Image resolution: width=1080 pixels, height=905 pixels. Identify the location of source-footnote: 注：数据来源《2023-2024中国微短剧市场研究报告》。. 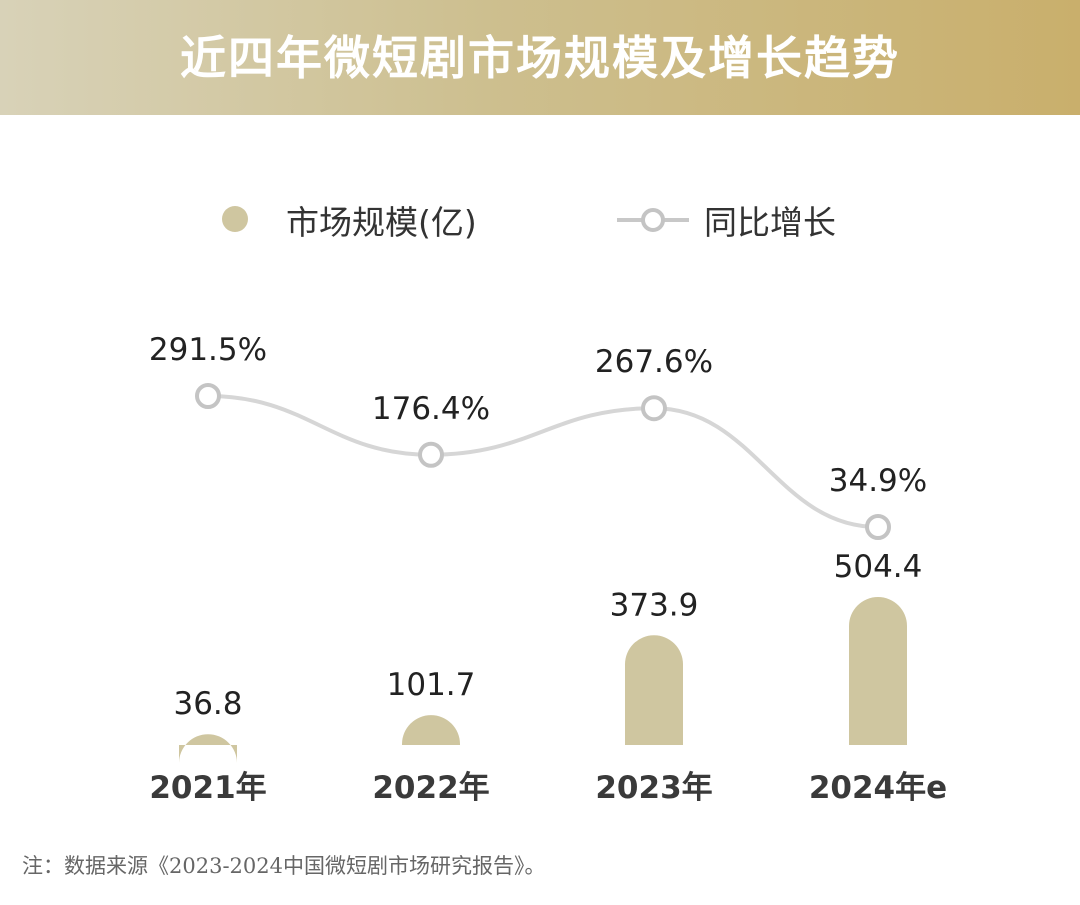
(284, 866).